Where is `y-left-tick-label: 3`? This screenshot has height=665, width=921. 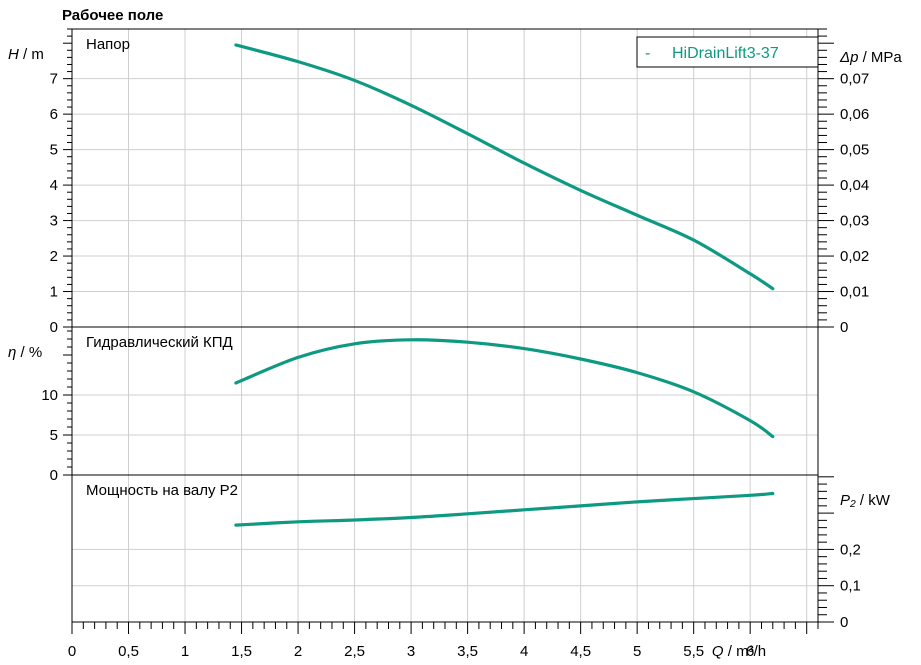 y-left-tick-label: 3 is located at coordinates (54, 221).